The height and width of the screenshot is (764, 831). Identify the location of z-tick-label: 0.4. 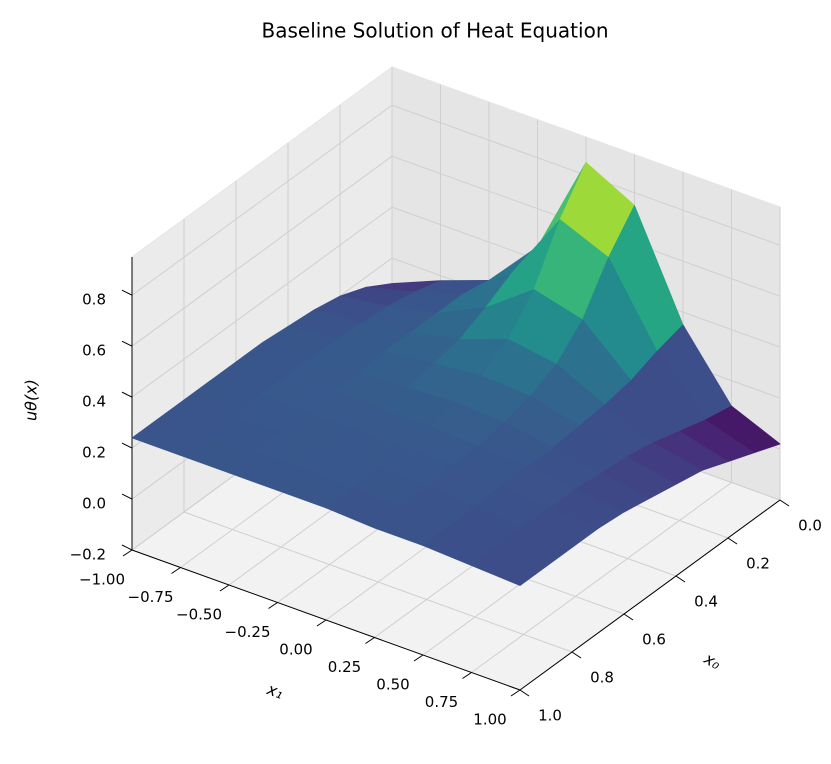
(94, 402).